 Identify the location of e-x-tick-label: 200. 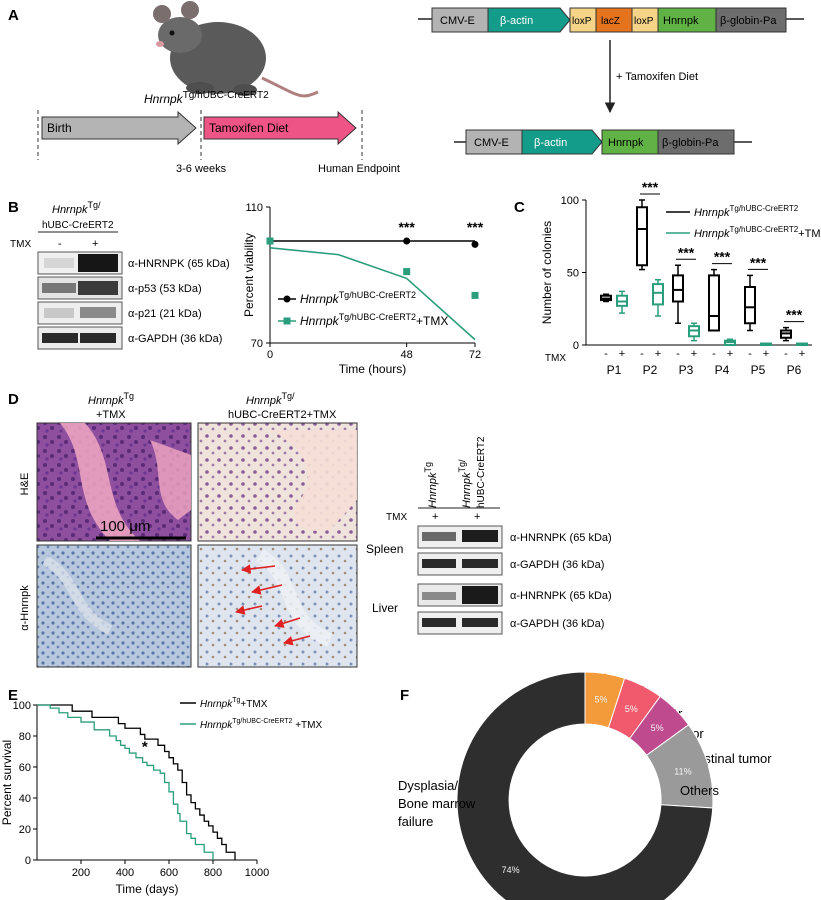
(81, 873).